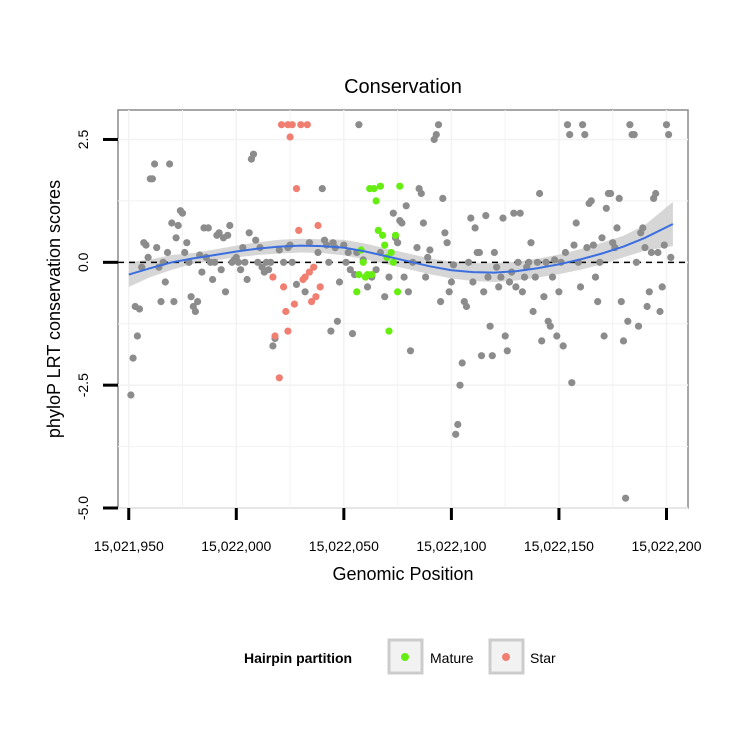 This screenshot has width=750, height=750. What do you see at coordinates (400, 656) in the screenshot?
I see `legend: Hairpin partition Mature Star` at bounding box center [400, 656].